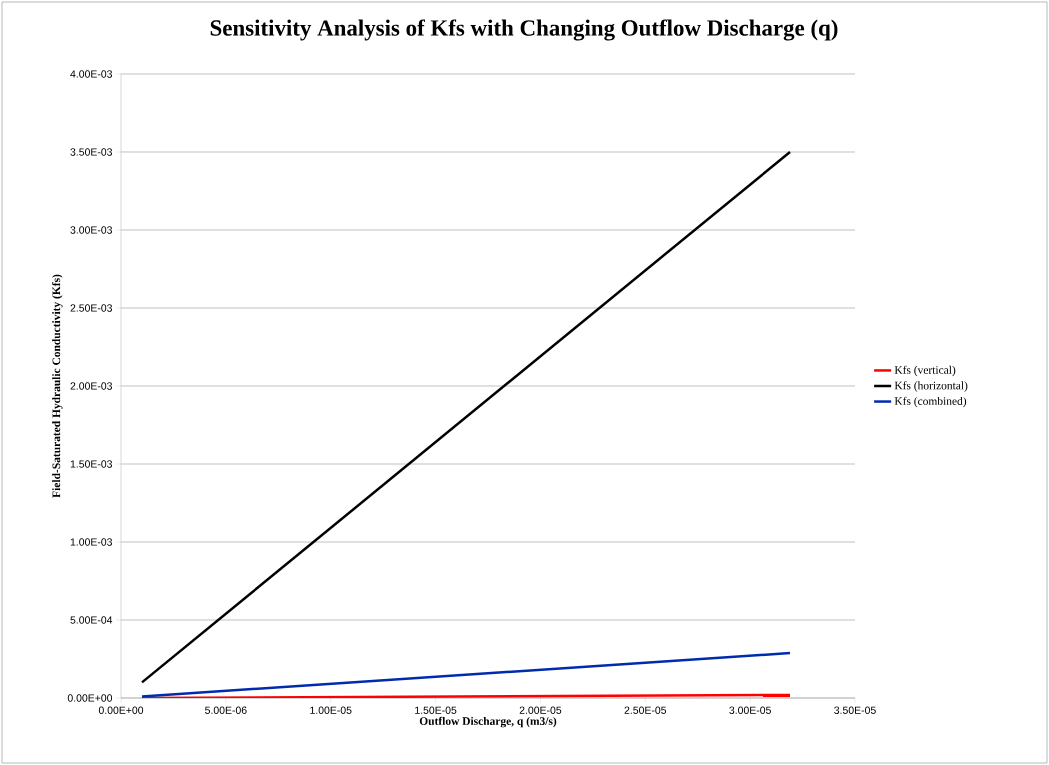 This screenshot has height=765, width=1049. I want to click on y-tick-label: 4.00E-03, so click(91, 74).